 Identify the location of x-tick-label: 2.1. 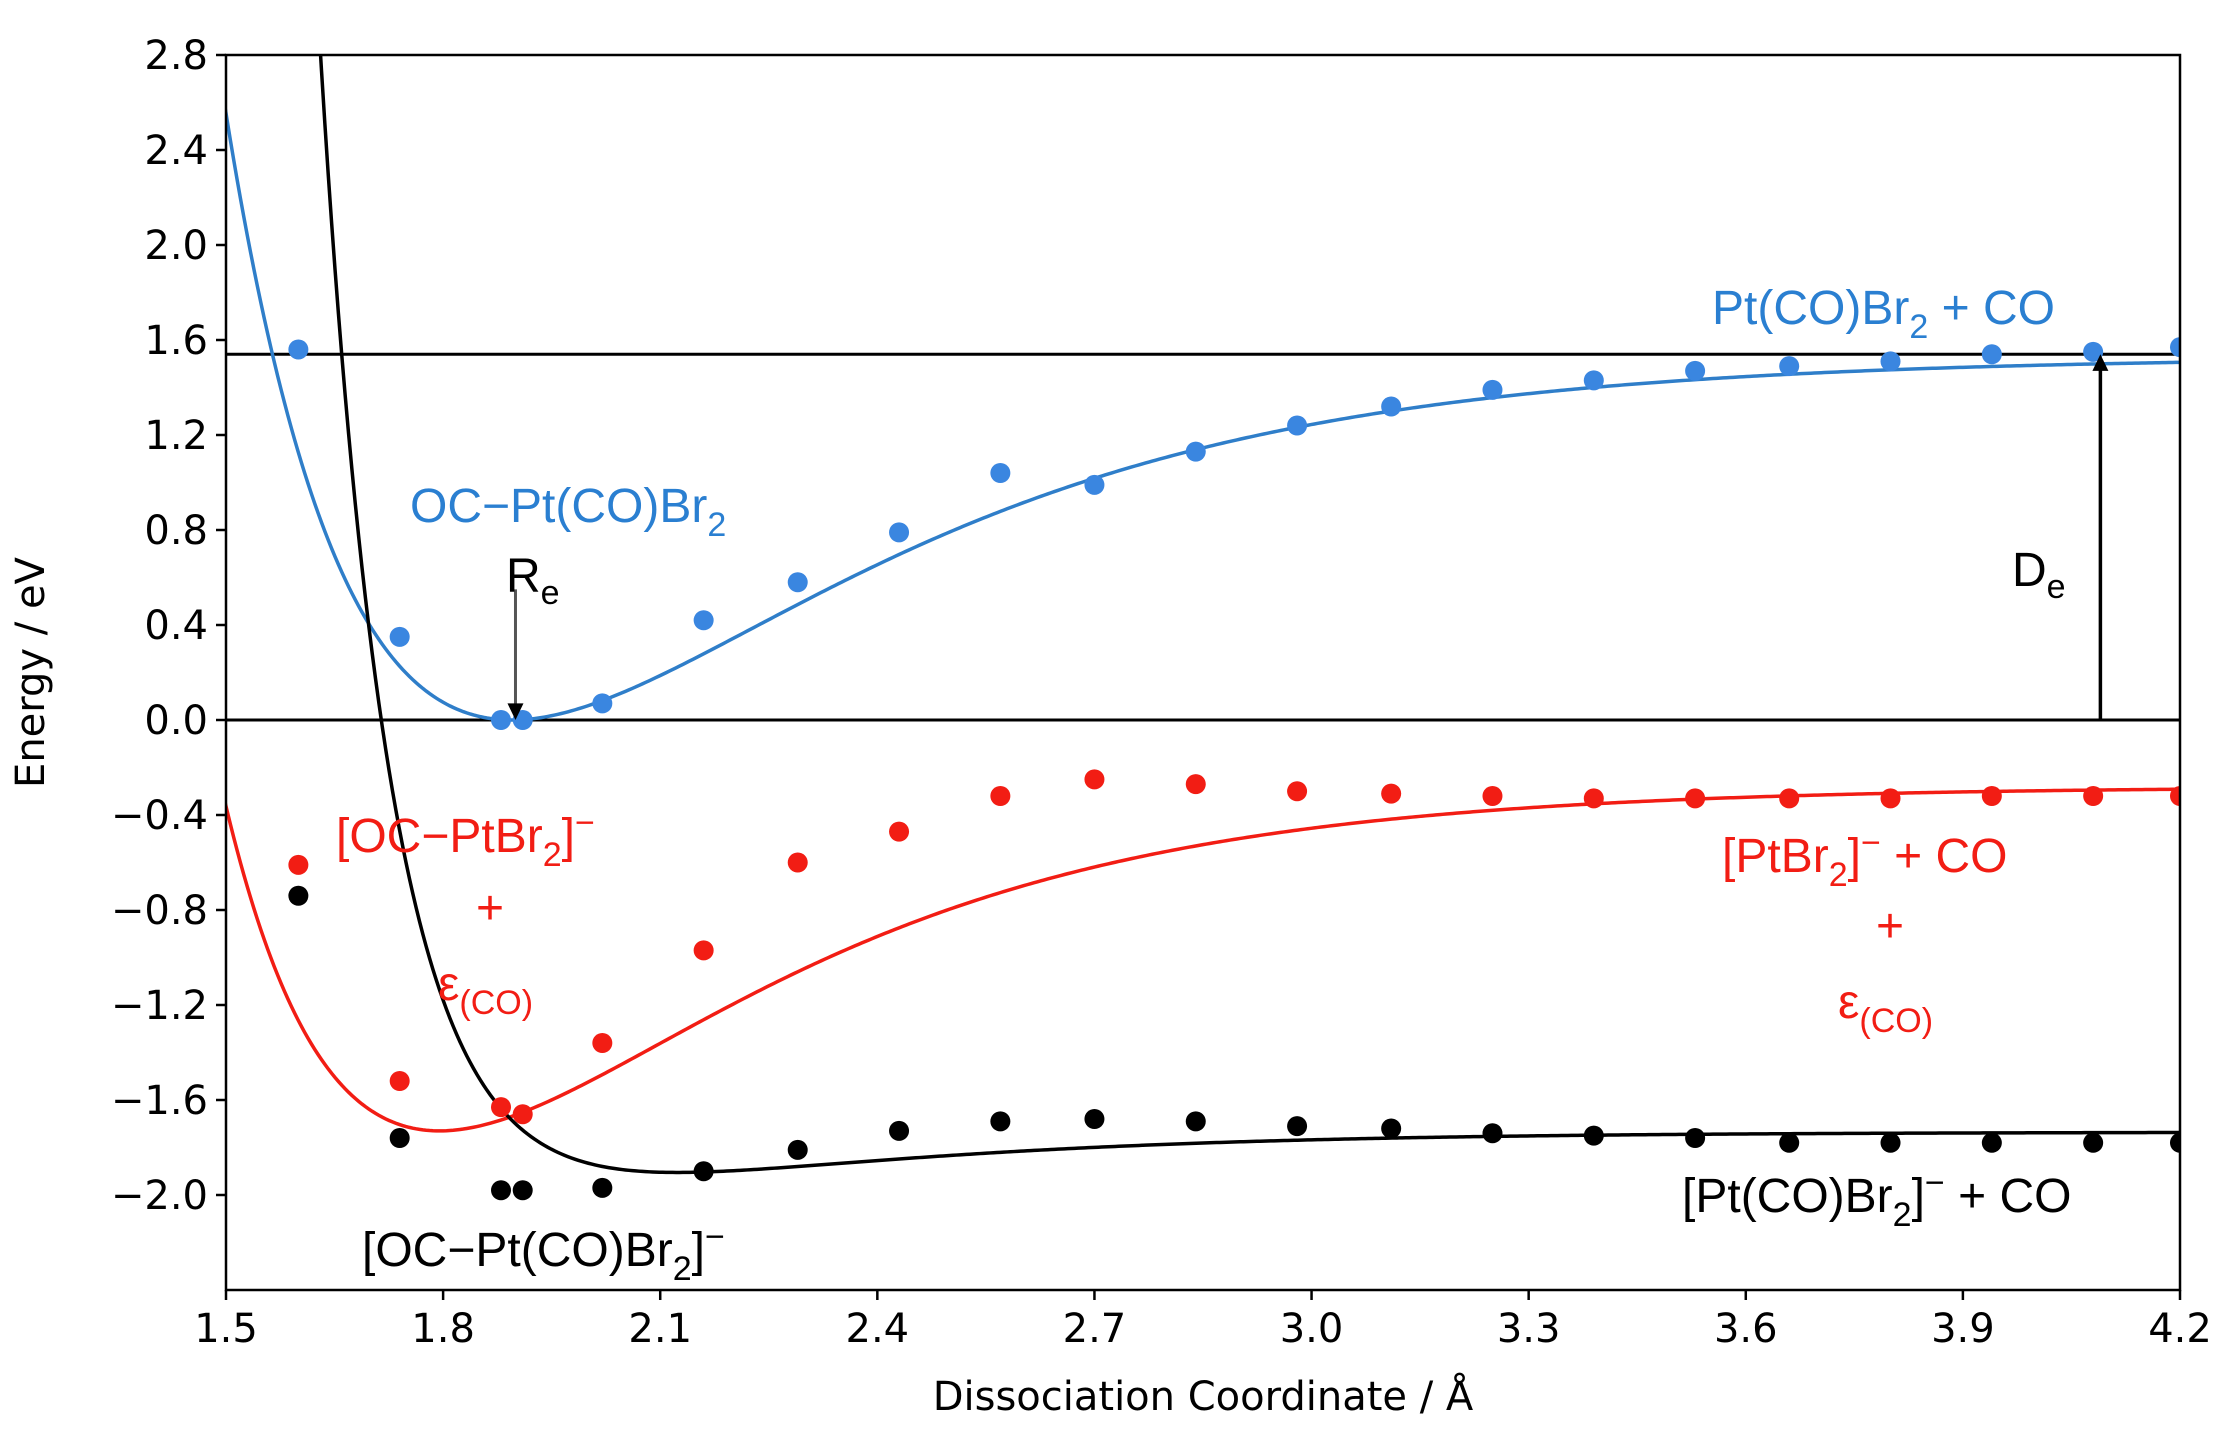
(660, 1329).